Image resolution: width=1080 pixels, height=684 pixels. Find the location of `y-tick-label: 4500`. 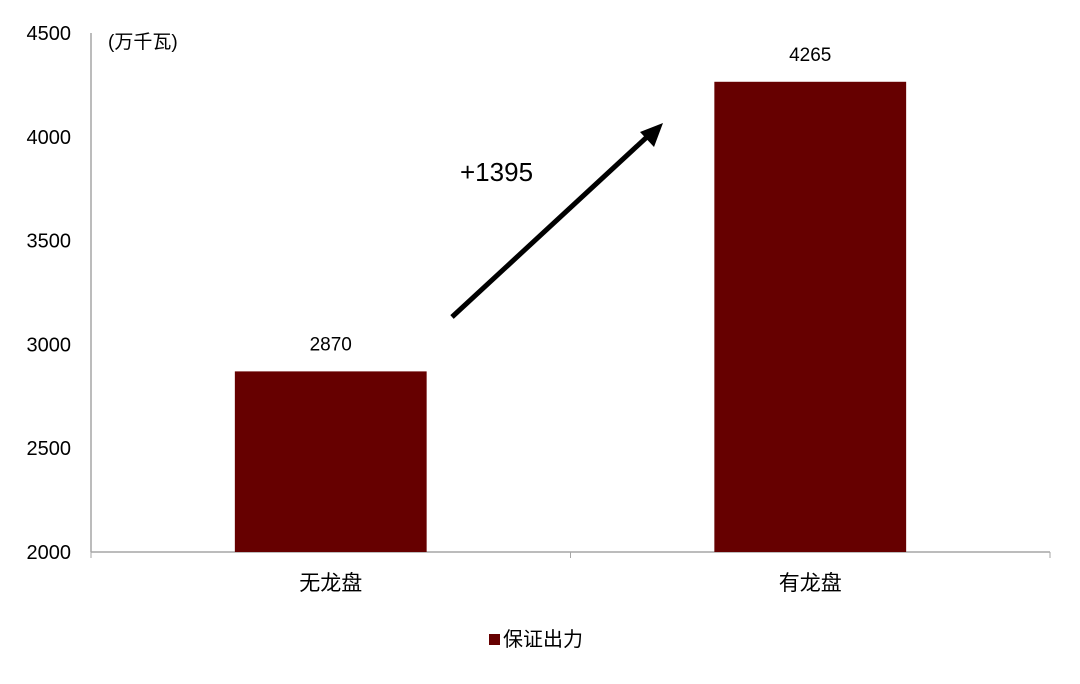

y-tick-label: 4500 is located at coordinates (49, 34).